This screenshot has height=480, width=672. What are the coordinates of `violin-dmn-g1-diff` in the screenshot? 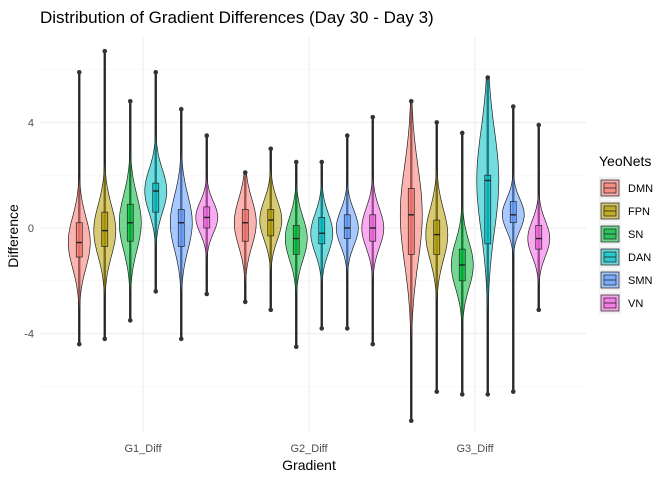 It's located at (79, 208).